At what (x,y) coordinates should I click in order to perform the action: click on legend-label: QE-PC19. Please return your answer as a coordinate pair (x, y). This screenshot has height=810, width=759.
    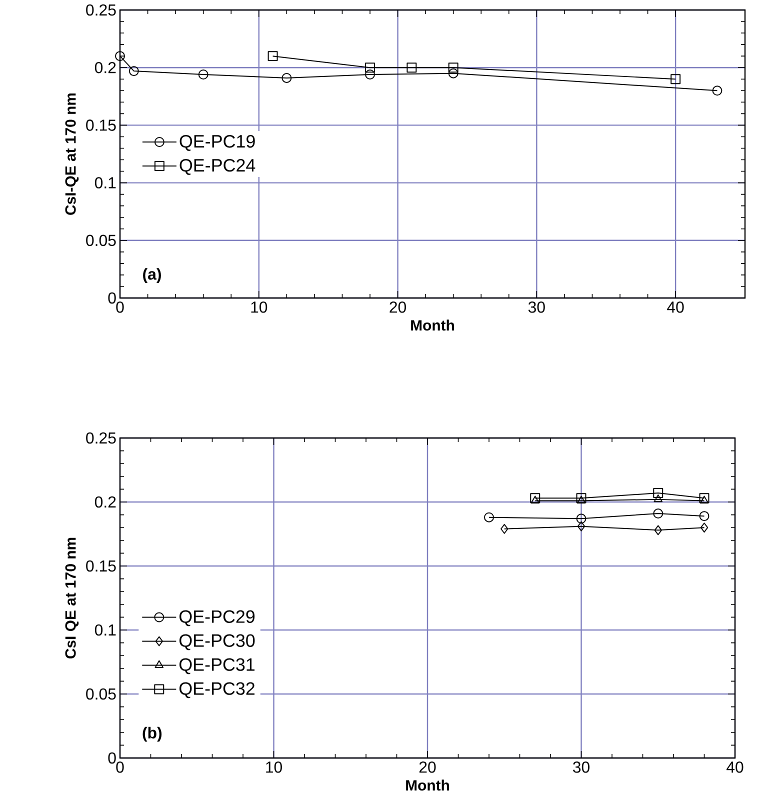
    Looking at the image, I should click on (217, 142).